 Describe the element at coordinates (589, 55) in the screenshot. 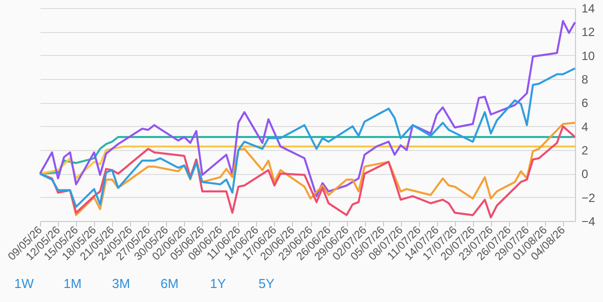

I see `y-tick-label: 10` at that location.